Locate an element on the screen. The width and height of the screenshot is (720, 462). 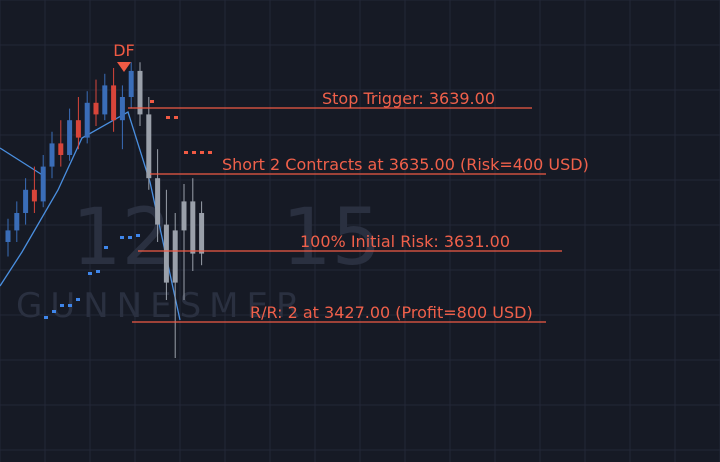
zigzag-indicator-line-left is located at coordinates (22, 162).